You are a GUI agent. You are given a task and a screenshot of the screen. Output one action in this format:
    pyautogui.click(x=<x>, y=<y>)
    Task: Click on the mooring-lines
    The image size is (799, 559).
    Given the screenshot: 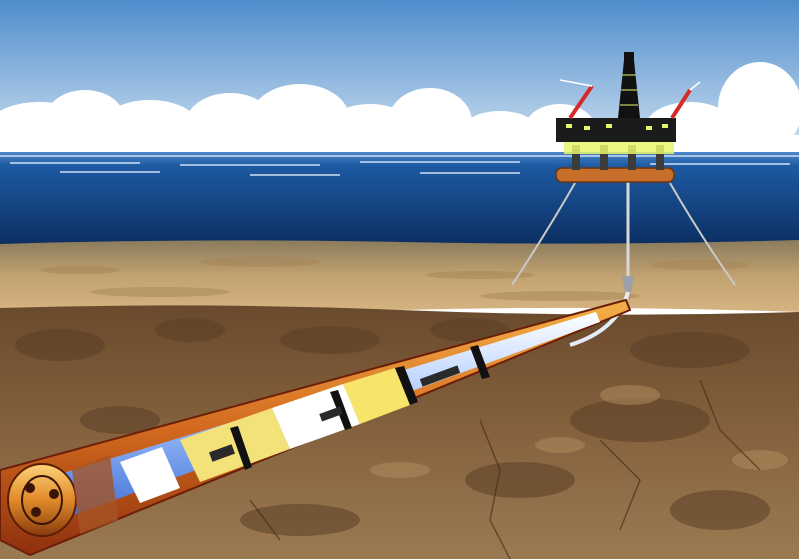 What is the action you would take?
    pyautogui.click(x=623, y=234)
    